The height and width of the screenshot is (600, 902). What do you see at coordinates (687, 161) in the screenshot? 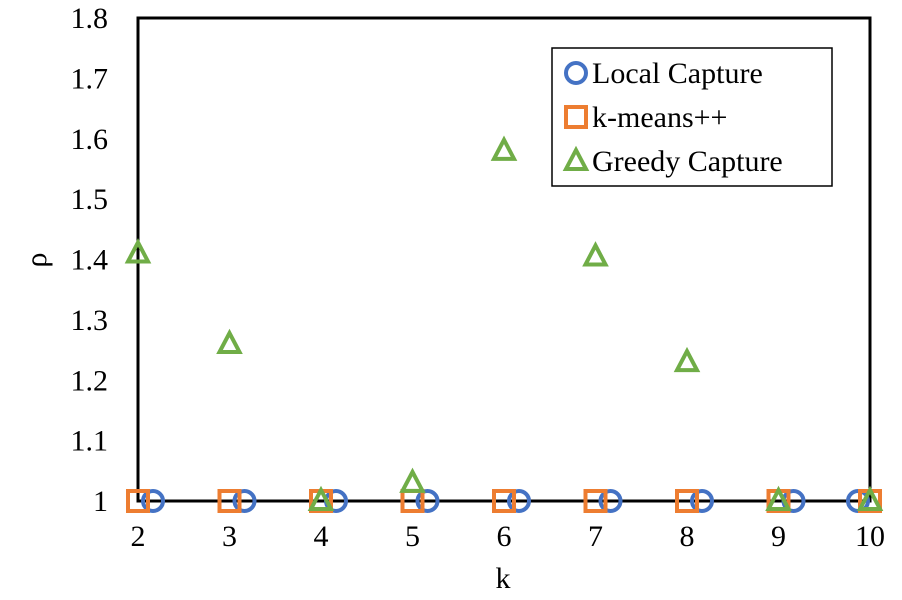
I see `legend-label: Greedy Capture` at bounding box center [687, 161].